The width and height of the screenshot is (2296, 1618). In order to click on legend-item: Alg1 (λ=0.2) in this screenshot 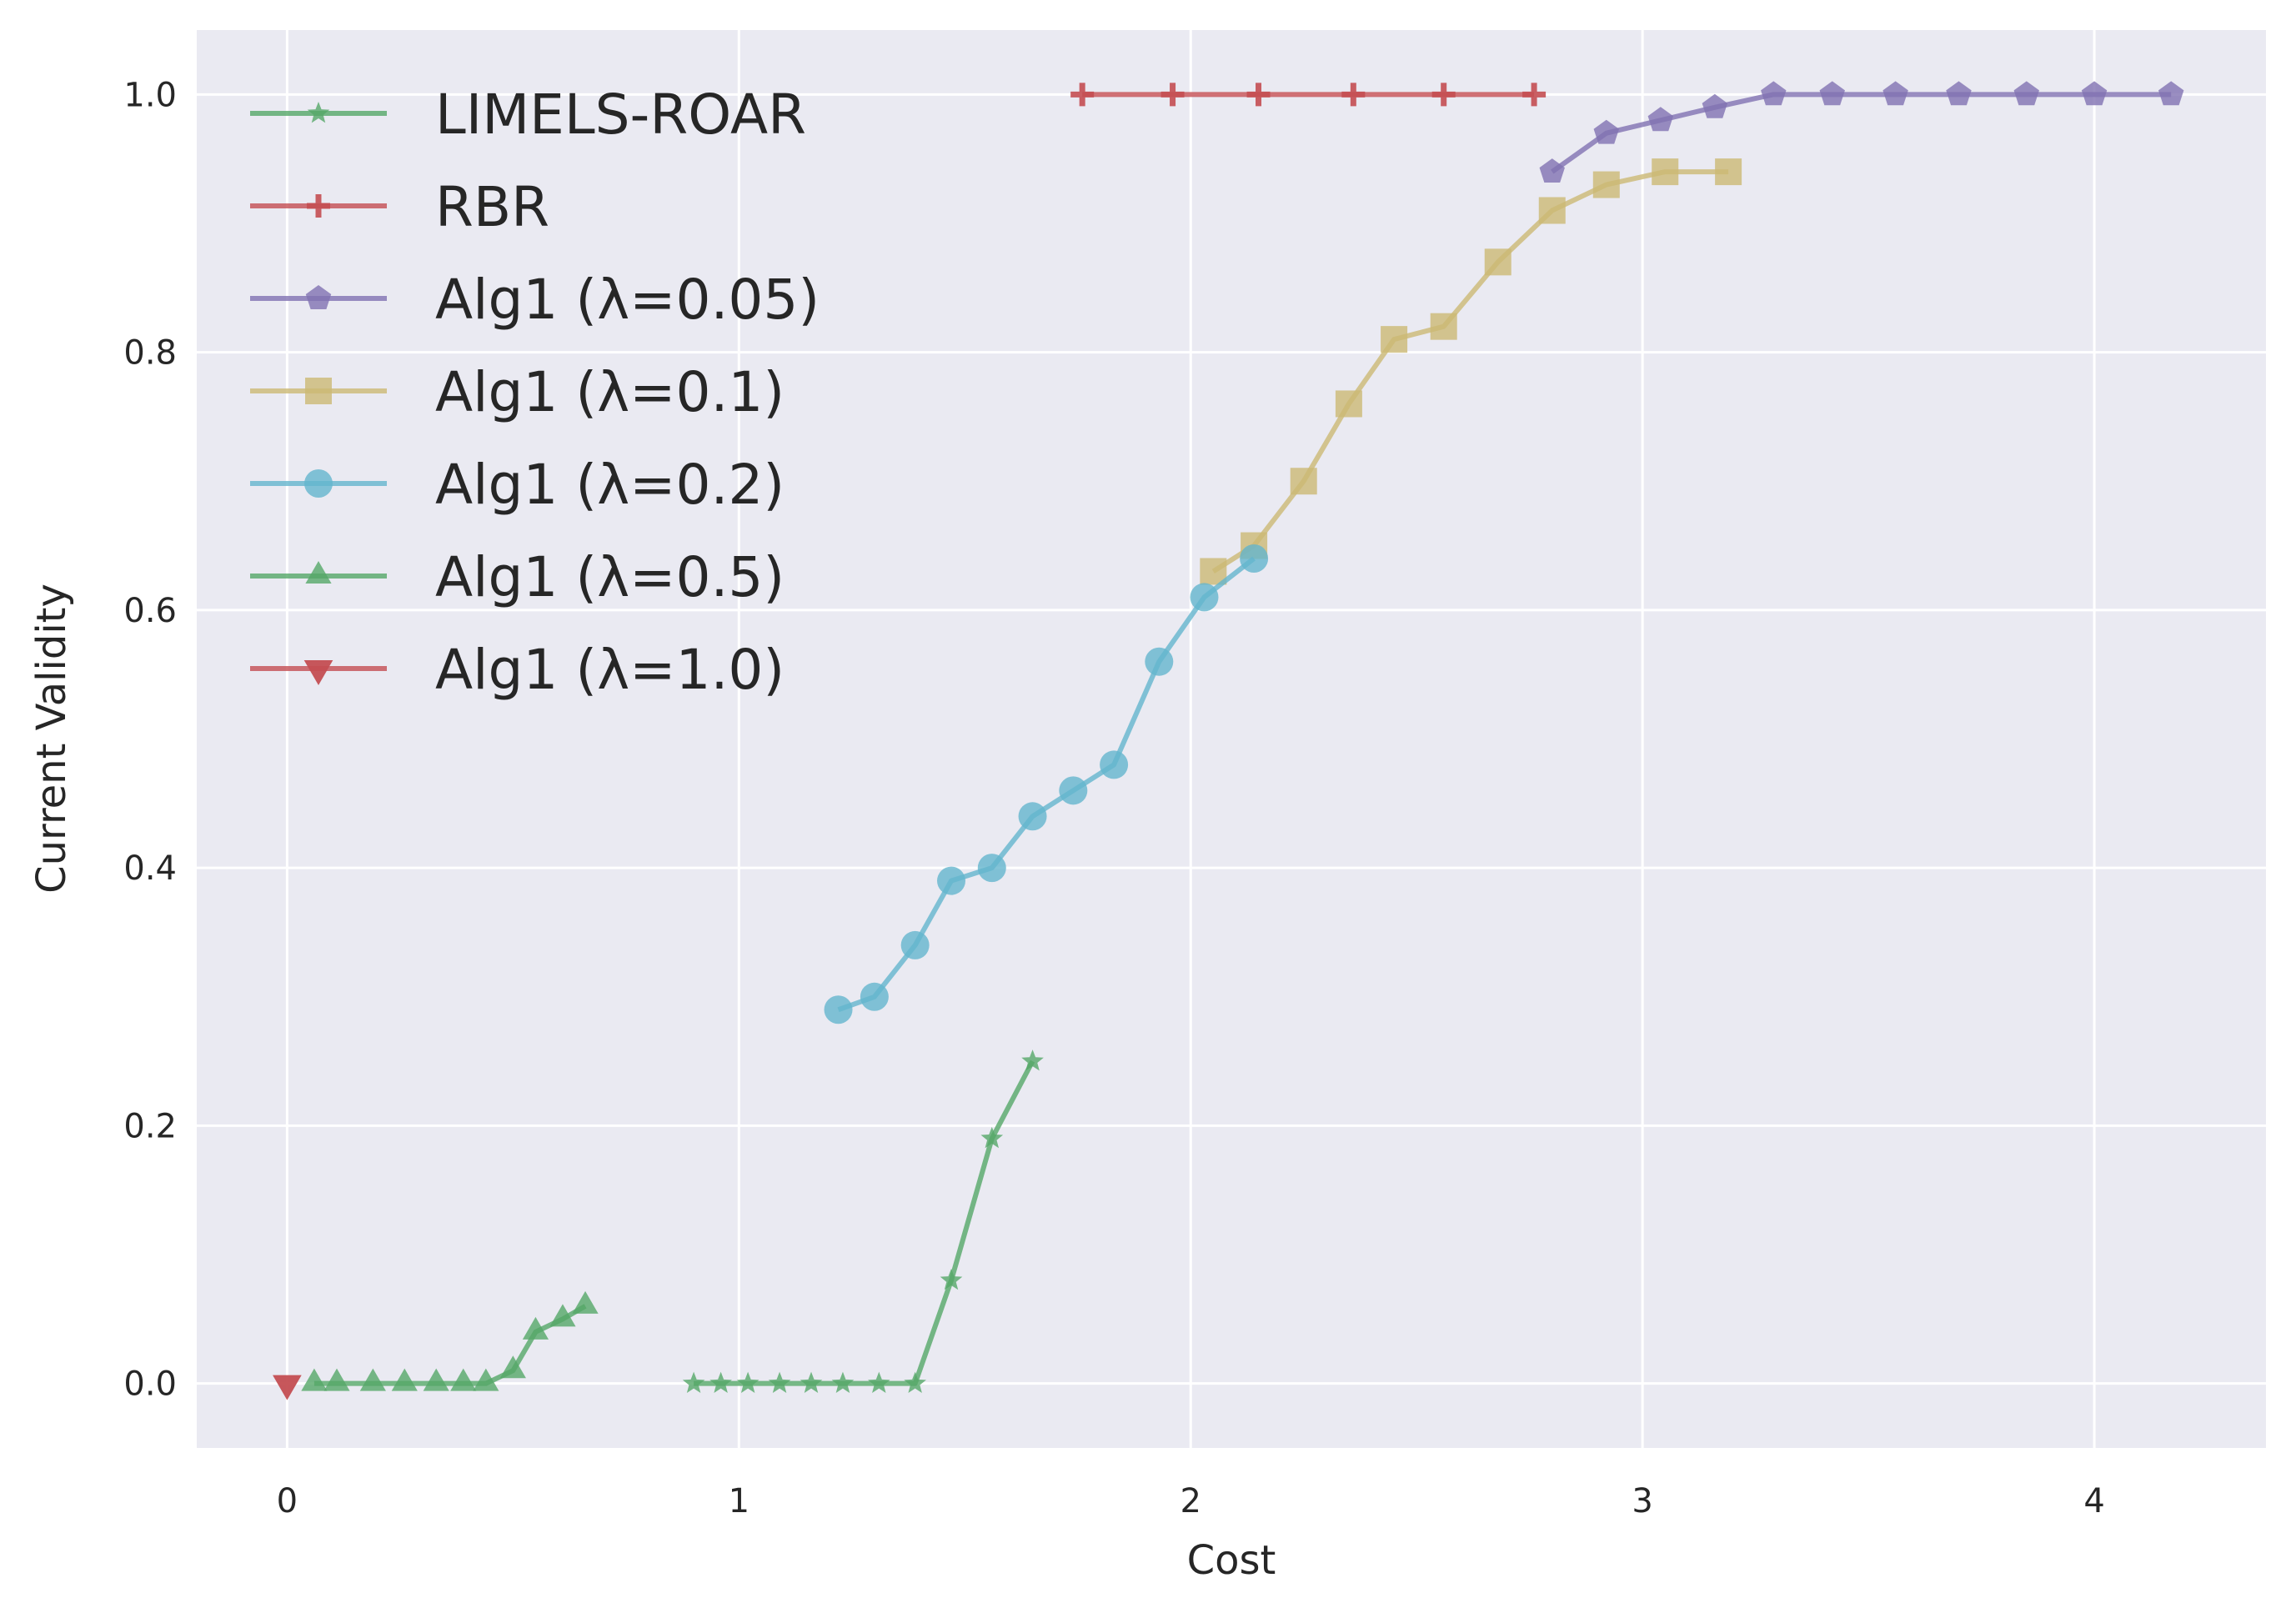, I will do `click(517, 485)`.